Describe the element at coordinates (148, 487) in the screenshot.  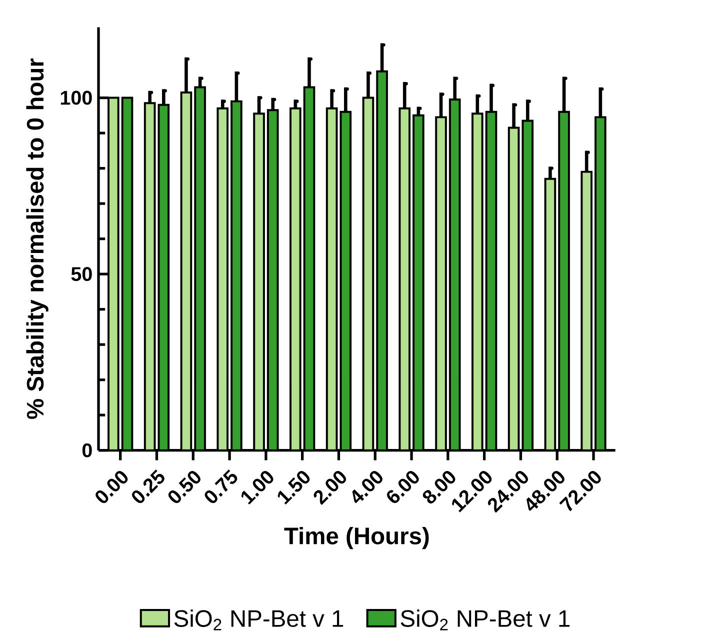
I see `x-tick-label: 0.25` at that location.